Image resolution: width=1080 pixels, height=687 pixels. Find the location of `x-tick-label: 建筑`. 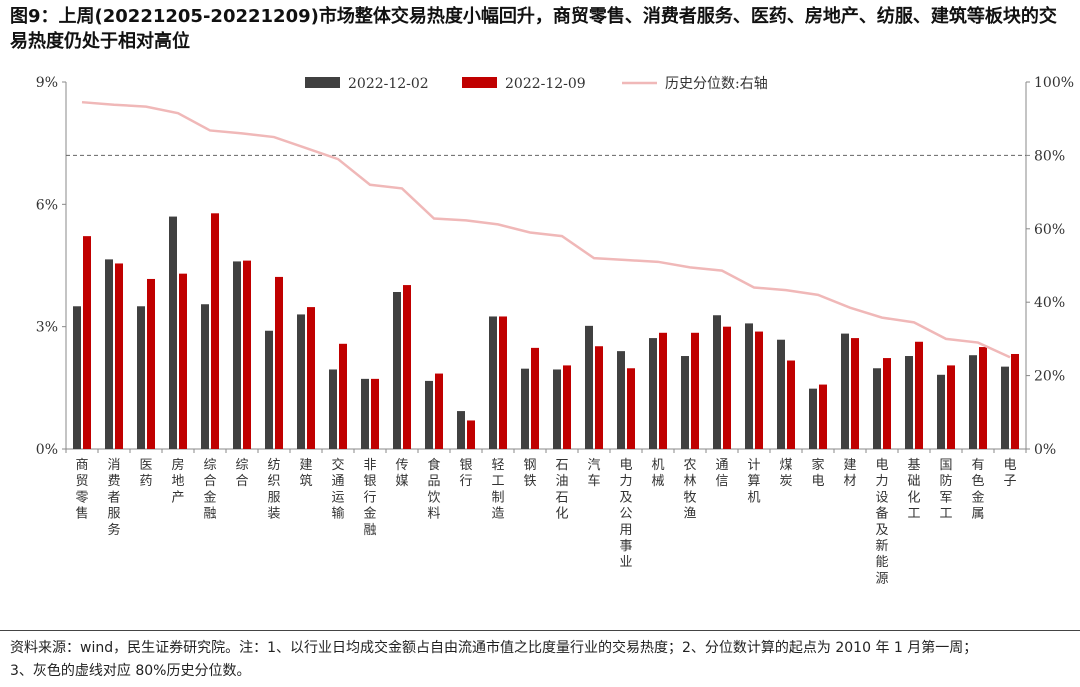

x-tick-label: 建筑 is located at coordinates (305, 473).